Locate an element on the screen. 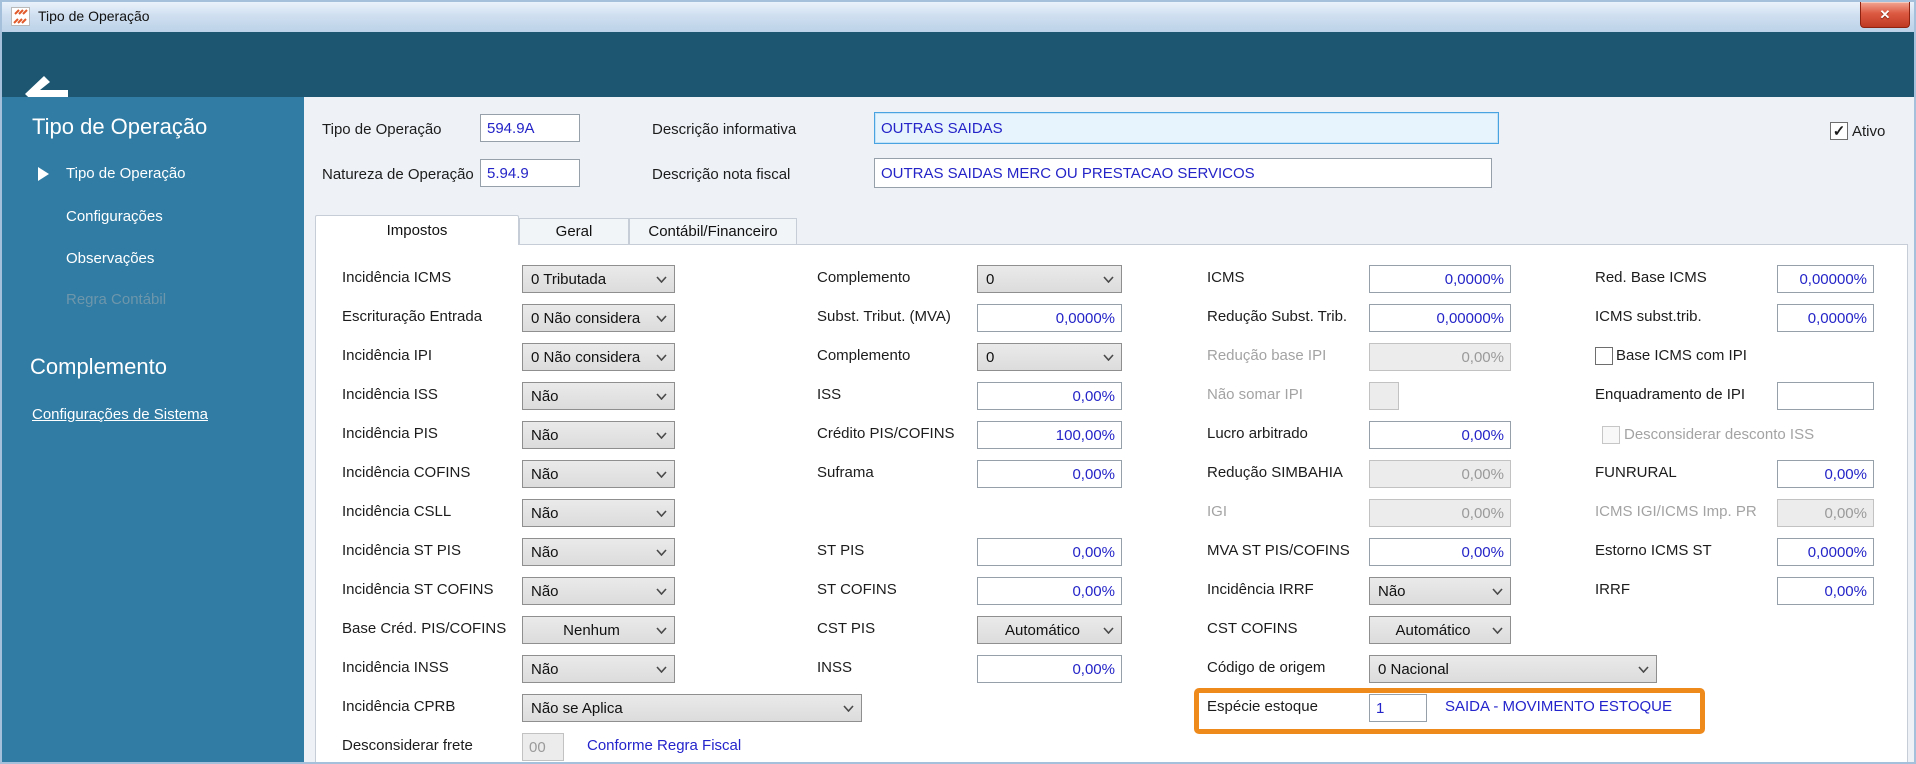 The width and height of the screenshot is (1916, 764). icms-igi-imp-pr-label: ICMS IGI/ICMS Imp. PR is located at coordinates (1676, 511).